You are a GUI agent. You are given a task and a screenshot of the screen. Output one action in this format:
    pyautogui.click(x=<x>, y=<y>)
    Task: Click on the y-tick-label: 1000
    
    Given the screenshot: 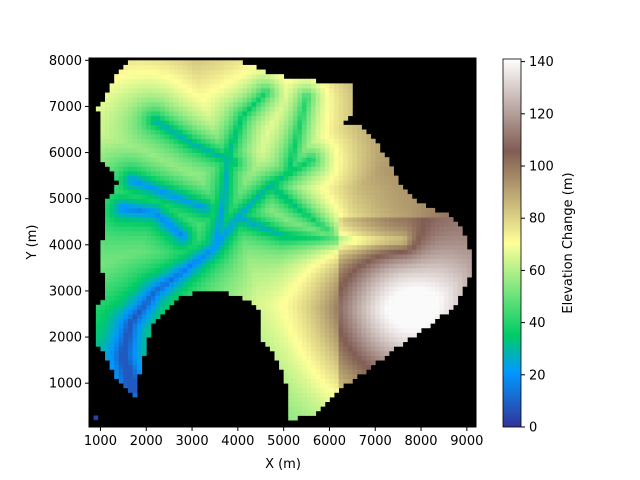 What is the action you would take?
    pyautogui.click(x=65, y=384)
    